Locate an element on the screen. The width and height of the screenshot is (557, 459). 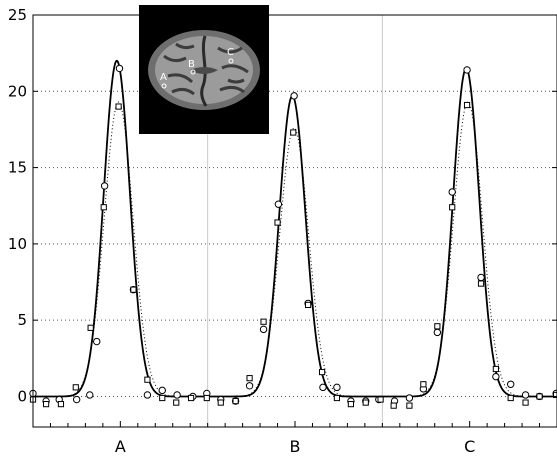
brain-ventricles is located at coordinates (204, 70).